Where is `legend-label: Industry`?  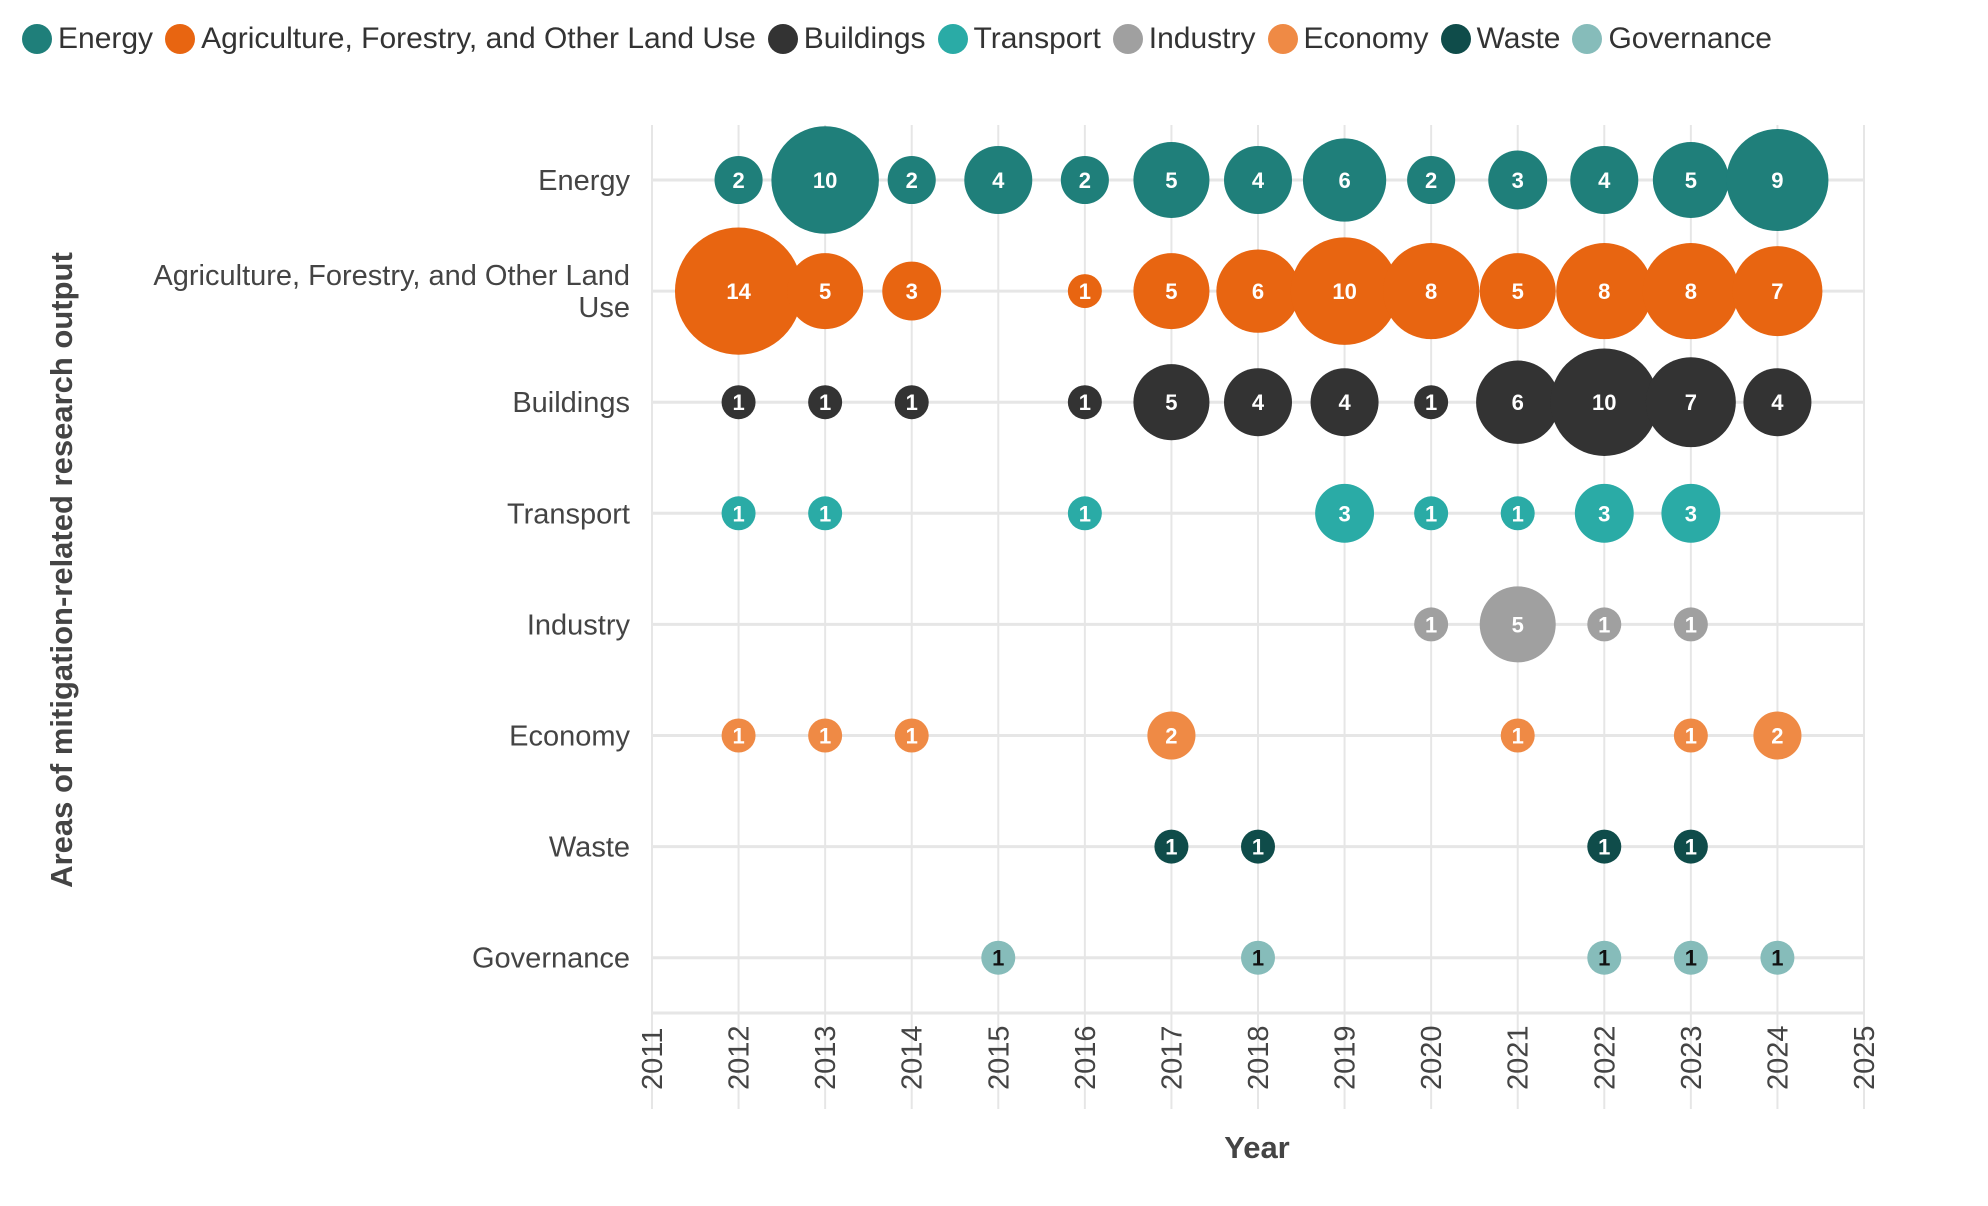
legend-label: Industry is located at coordinates (1202, 38).